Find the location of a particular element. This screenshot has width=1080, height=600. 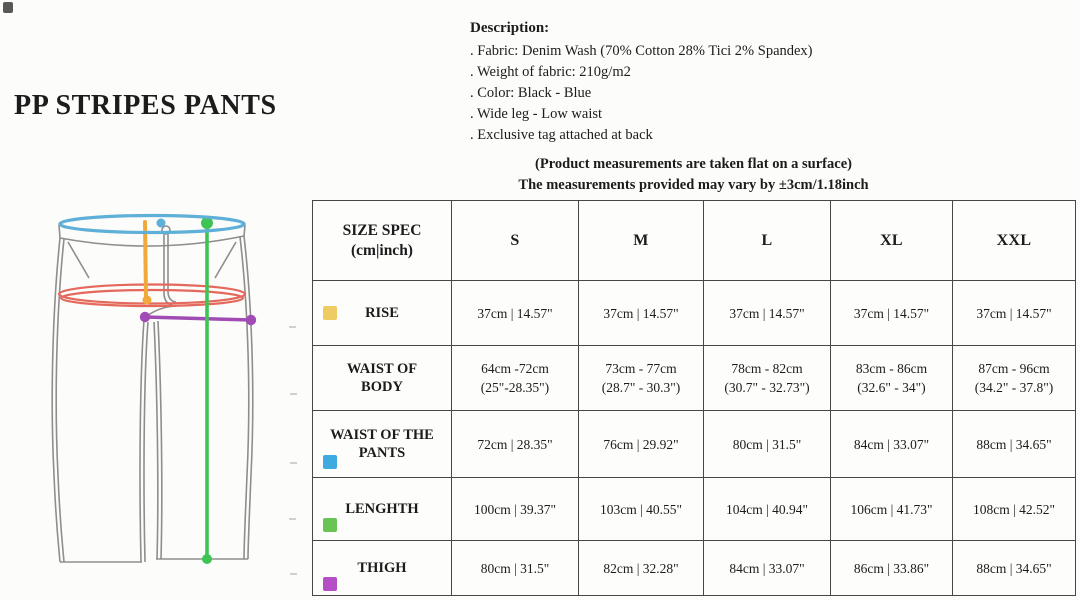

column-header-xxl: XXL is located at coordinates (1014, 240).